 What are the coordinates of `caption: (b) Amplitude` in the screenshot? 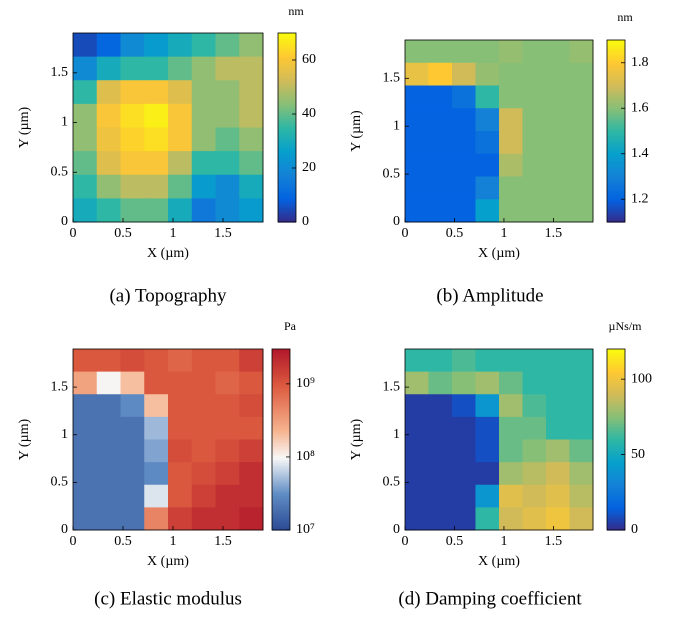 It's located at (489, 295).